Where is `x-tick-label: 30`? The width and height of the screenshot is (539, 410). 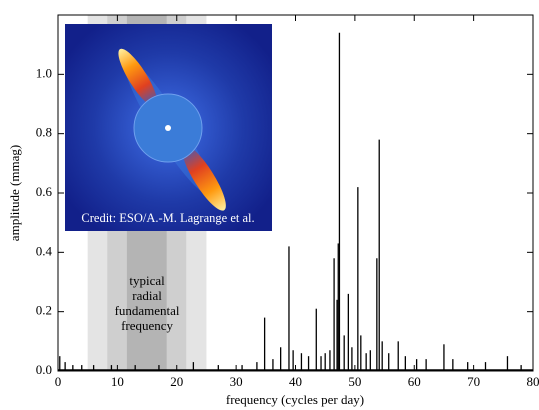
x-tick-label: 30 is located at coordinates (236, 381).